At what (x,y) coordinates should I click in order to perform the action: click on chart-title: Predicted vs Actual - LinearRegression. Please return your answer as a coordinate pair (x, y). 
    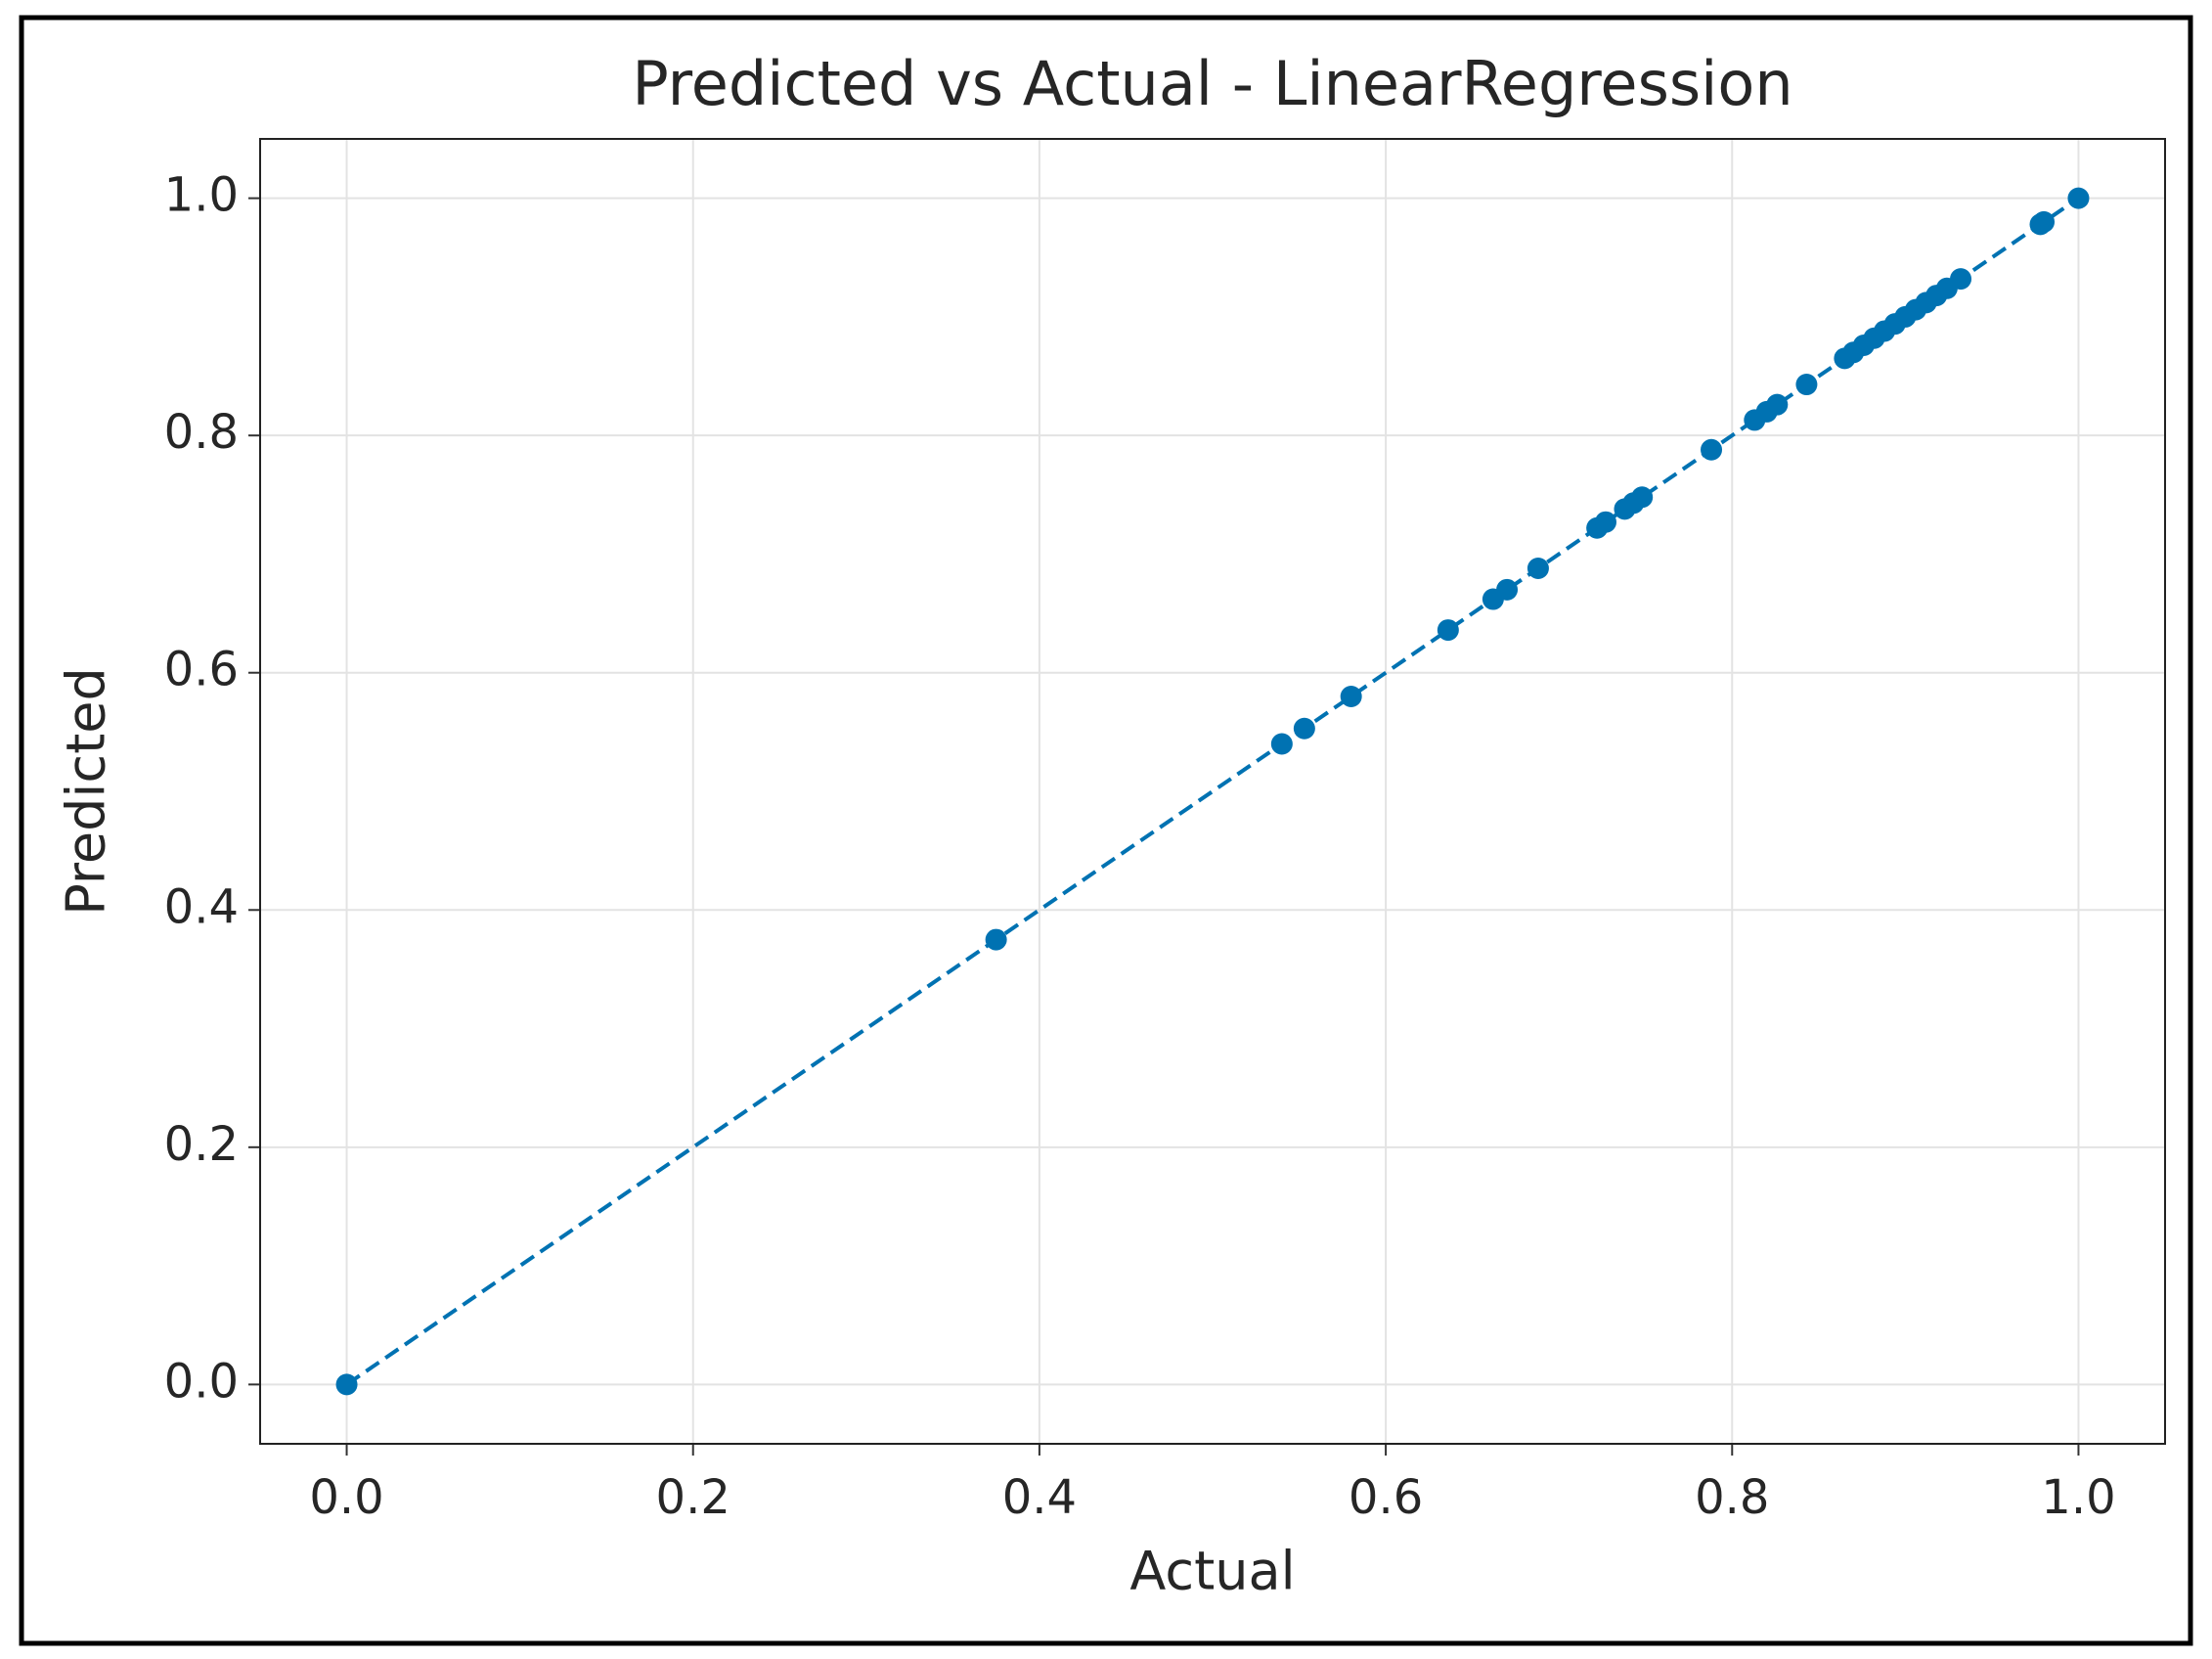
    Looking at the image, I should click on (1212, 83).